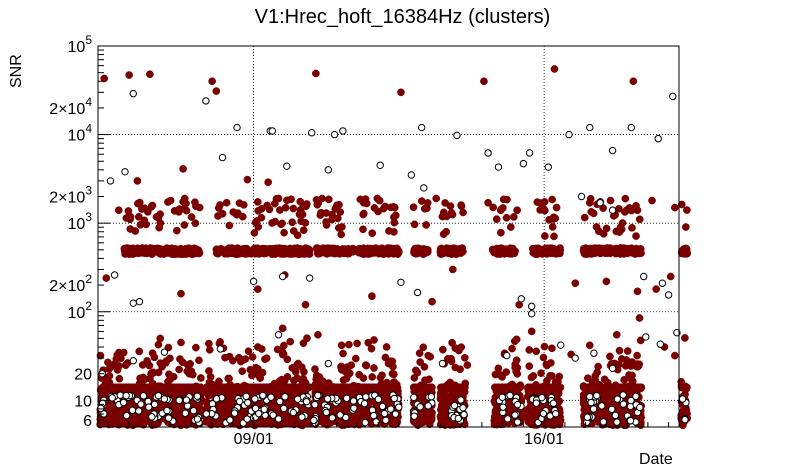  I want to click on chart-title: V1:Hrec_hoft_16384Hz (clusters), so click(402, 17).